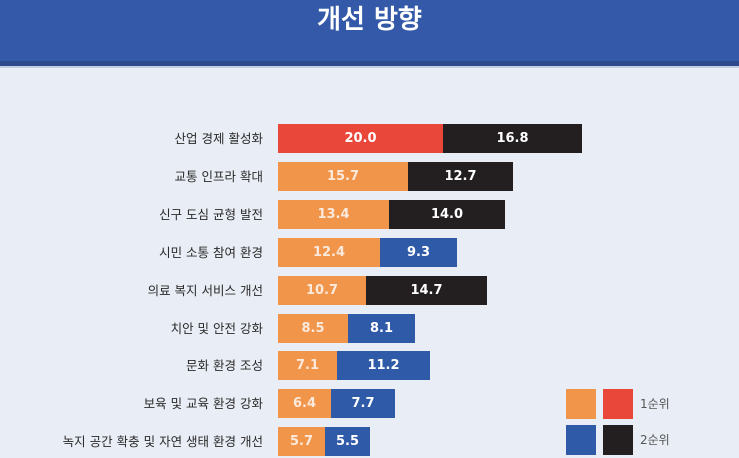 The image size is (739, 458). What do you see at coordinates (218, 176) in the screenshot?
I see `category-label: 교통 인프라 확대` at bounding box center [218, 176].